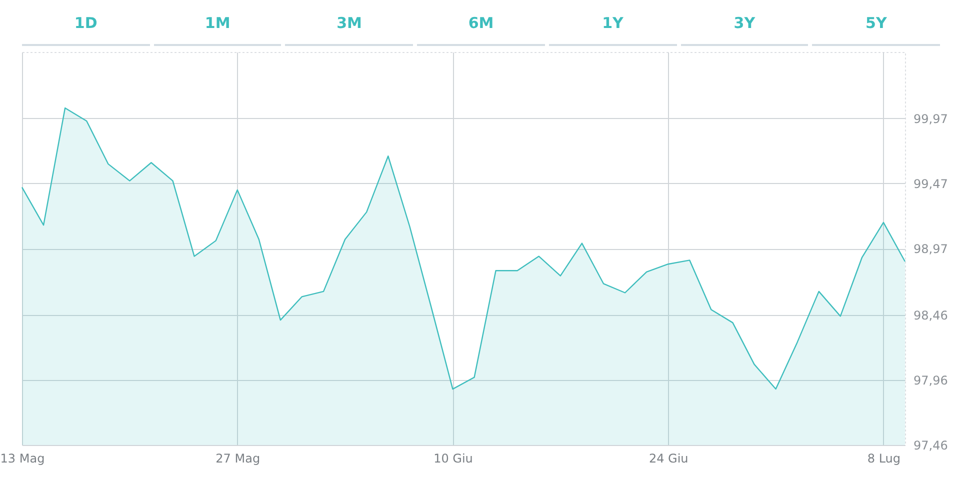 The image size is (970, 499). What do you see at coordinates (884, 459) in the screenshot?
I see `x-tick-label: 8 Lug` at bounding box center [884, 459].